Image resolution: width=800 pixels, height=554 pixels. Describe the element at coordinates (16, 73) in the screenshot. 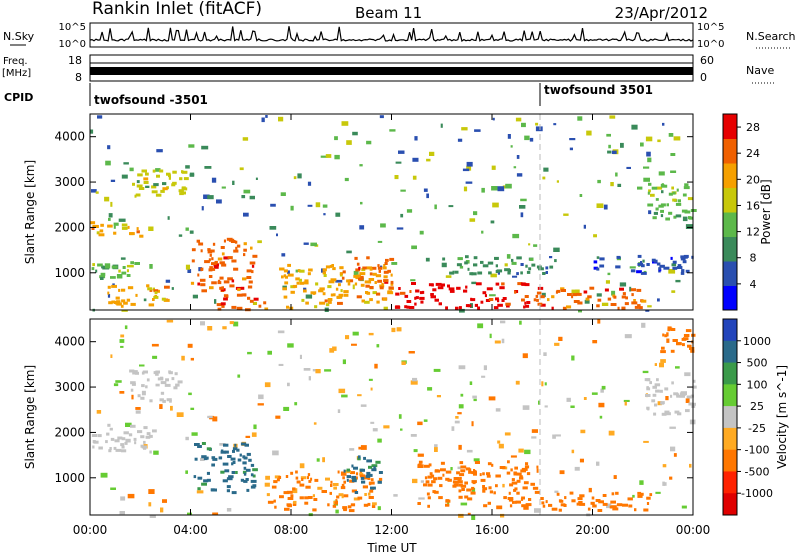

I see `freq-label-2: [MHz]` at that location.